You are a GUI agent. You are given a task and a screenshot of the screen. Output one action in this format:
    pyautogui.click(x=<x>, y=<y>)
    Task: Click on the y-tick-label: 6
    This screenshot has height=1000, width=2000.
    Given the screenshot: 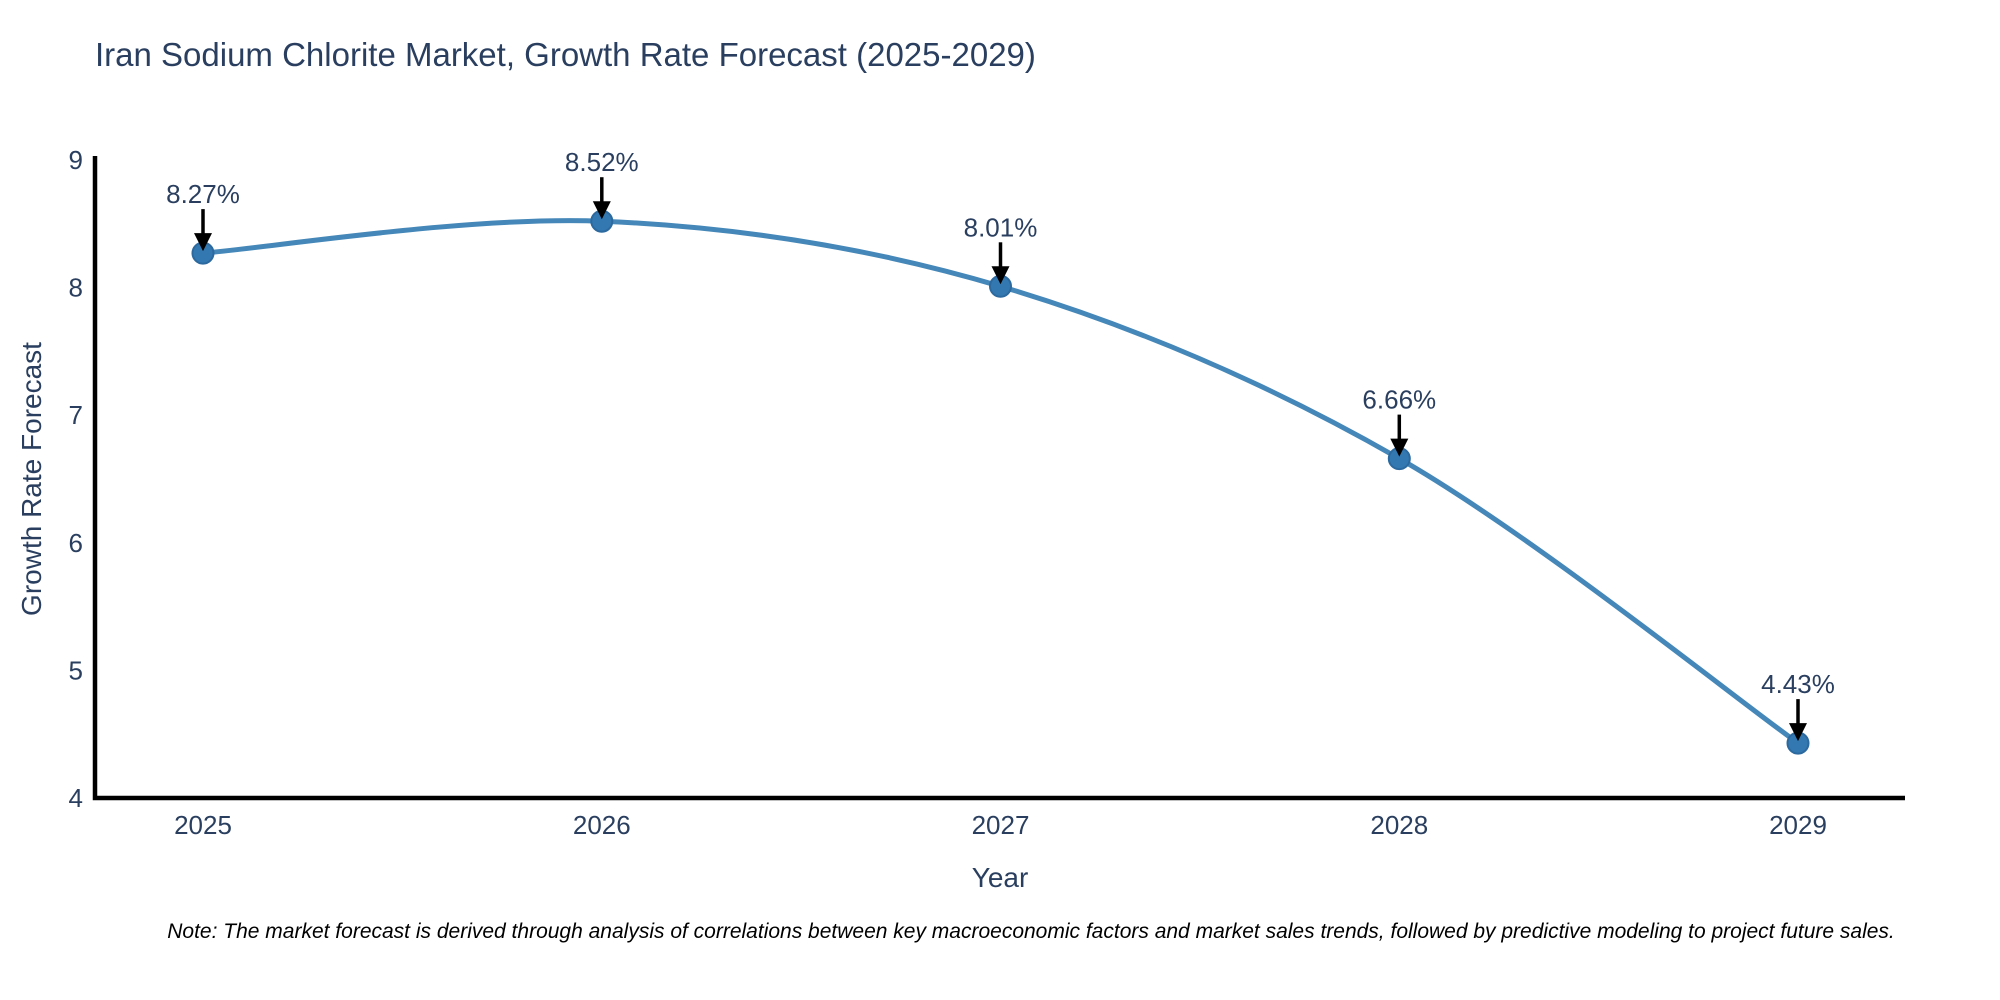 What is the action you would take?
    pyautogui.click(x=76, y=543)
    